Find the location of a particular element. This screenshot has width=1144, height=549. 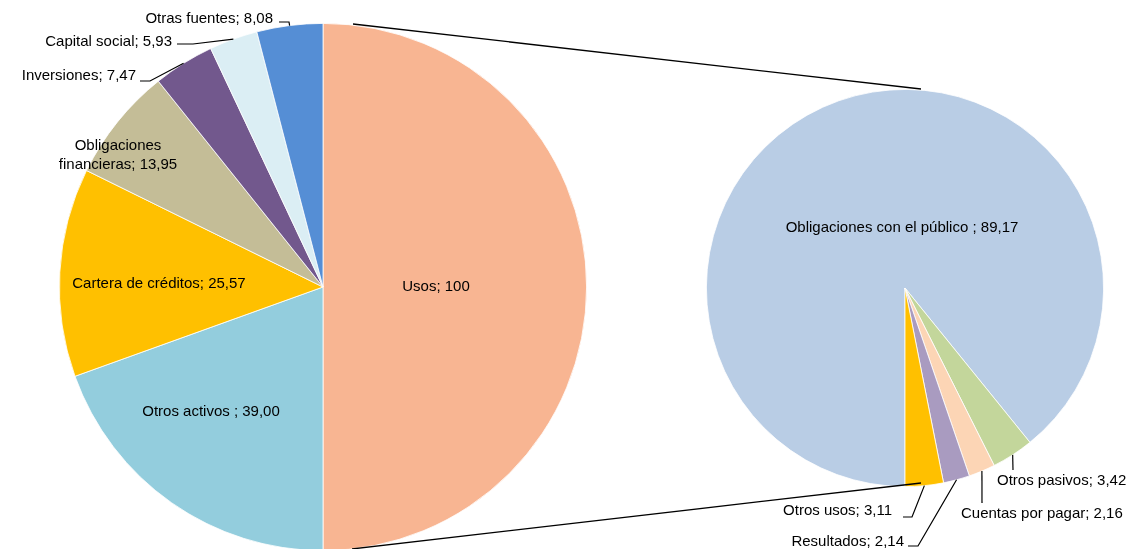

slice-label: Usos; 100 is located at coordinates (436, 286).